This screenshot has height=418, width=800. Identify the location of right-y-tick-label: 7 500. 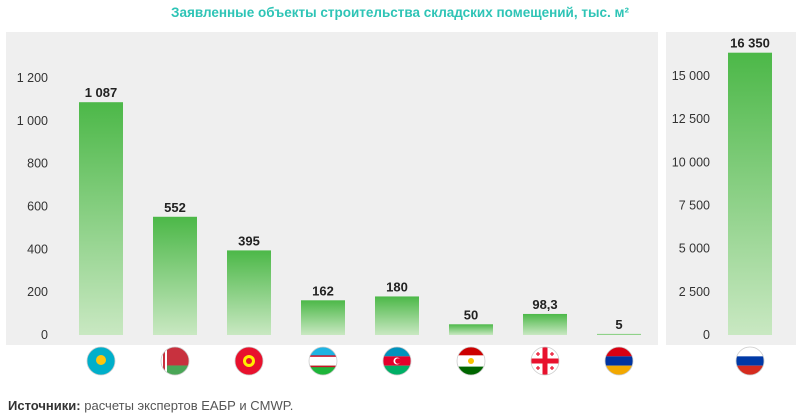
(694, 206).